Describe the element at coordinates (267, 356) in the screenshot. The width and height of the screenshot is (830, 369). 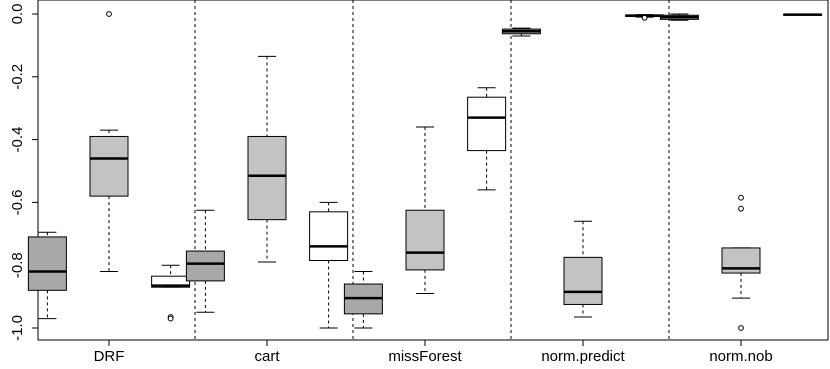
I see `category-label: cart` at that location.